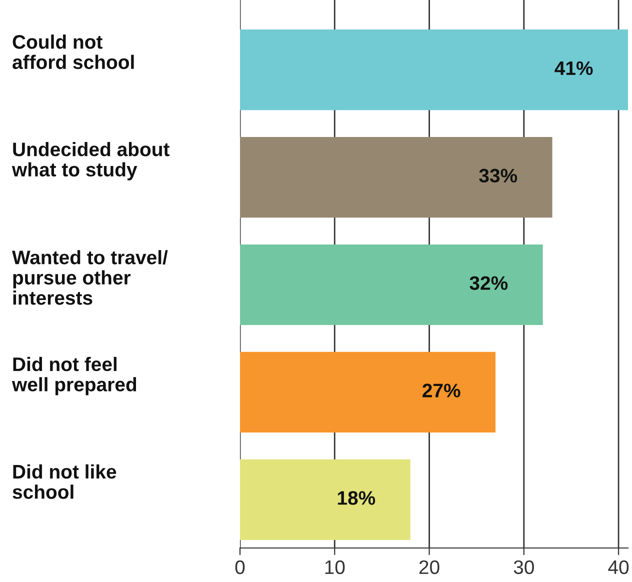 This screenshot has height=582, width=632. What do you see at coordinates (90, 277) in the screenshot?
I see `y-tick-label: Wanted to travel/ pursue other interests` at bounding box center [90, 277].